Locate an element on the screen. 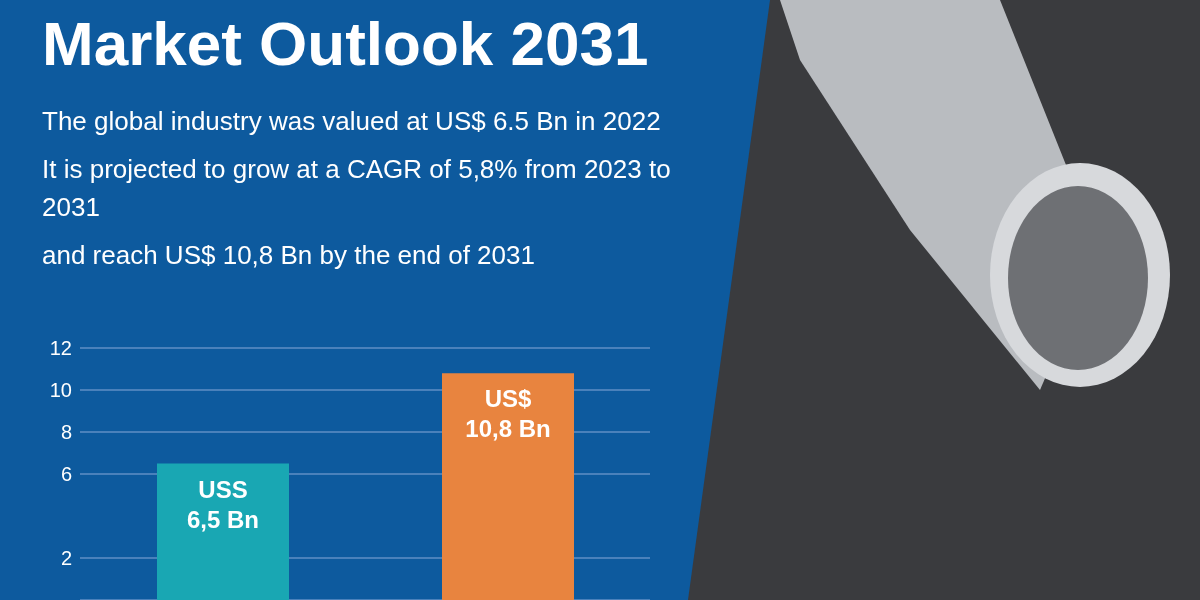  text: and reach US$ 10,8 Bn by the end of 2031 is located at coordinates (289, 255).